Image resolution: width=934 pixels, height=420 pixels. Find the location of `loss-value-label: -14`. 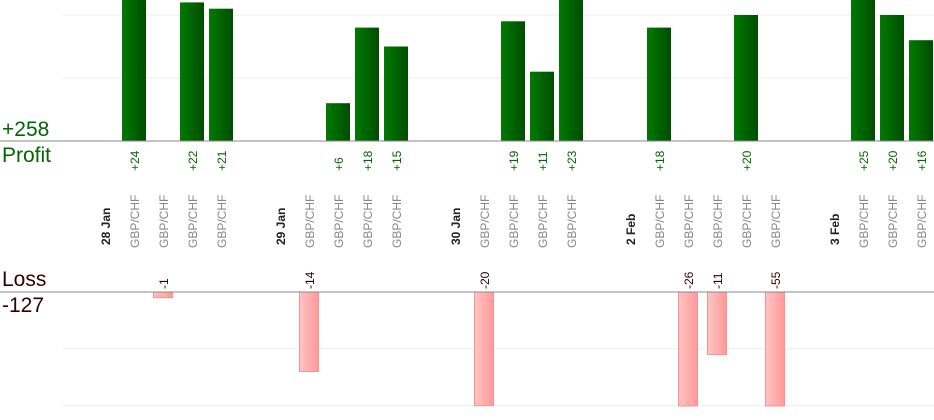

loss-value-label: -14 is located at coordinates (310, 280).